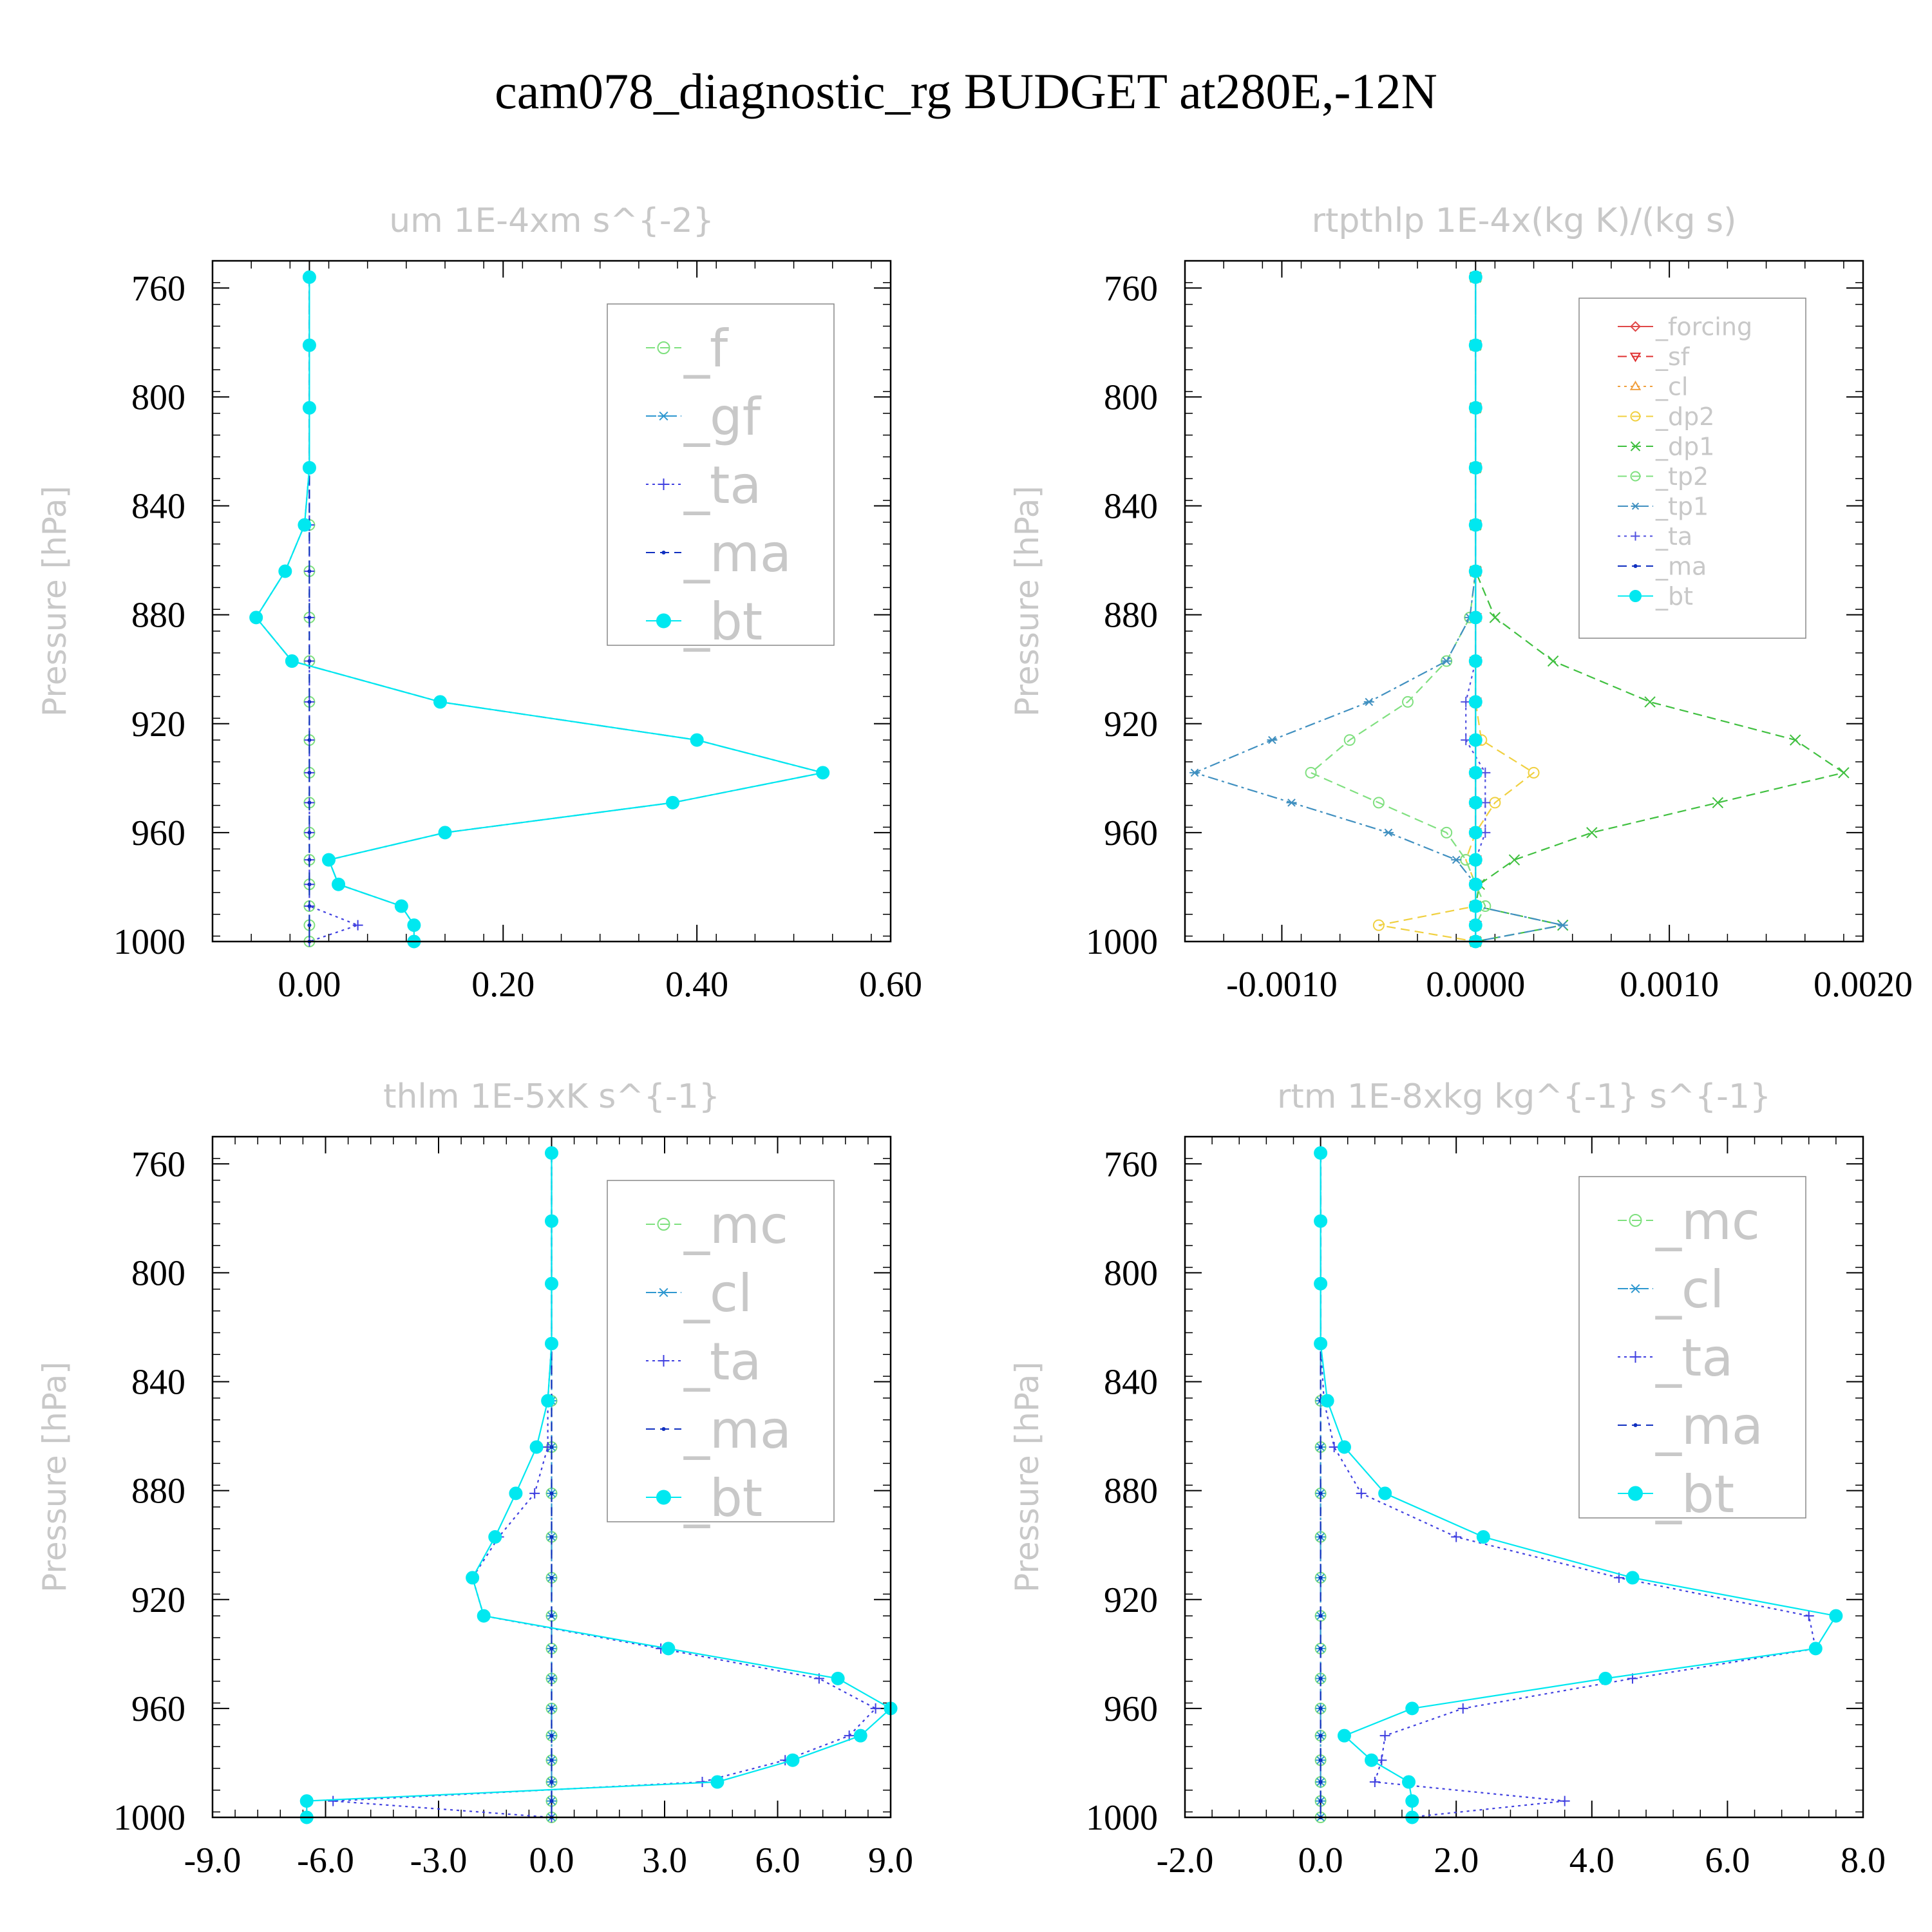  Describe the element at coordinates (890, 1861) in the screenshot. I see `x-tick-label: 9.0` at that location.